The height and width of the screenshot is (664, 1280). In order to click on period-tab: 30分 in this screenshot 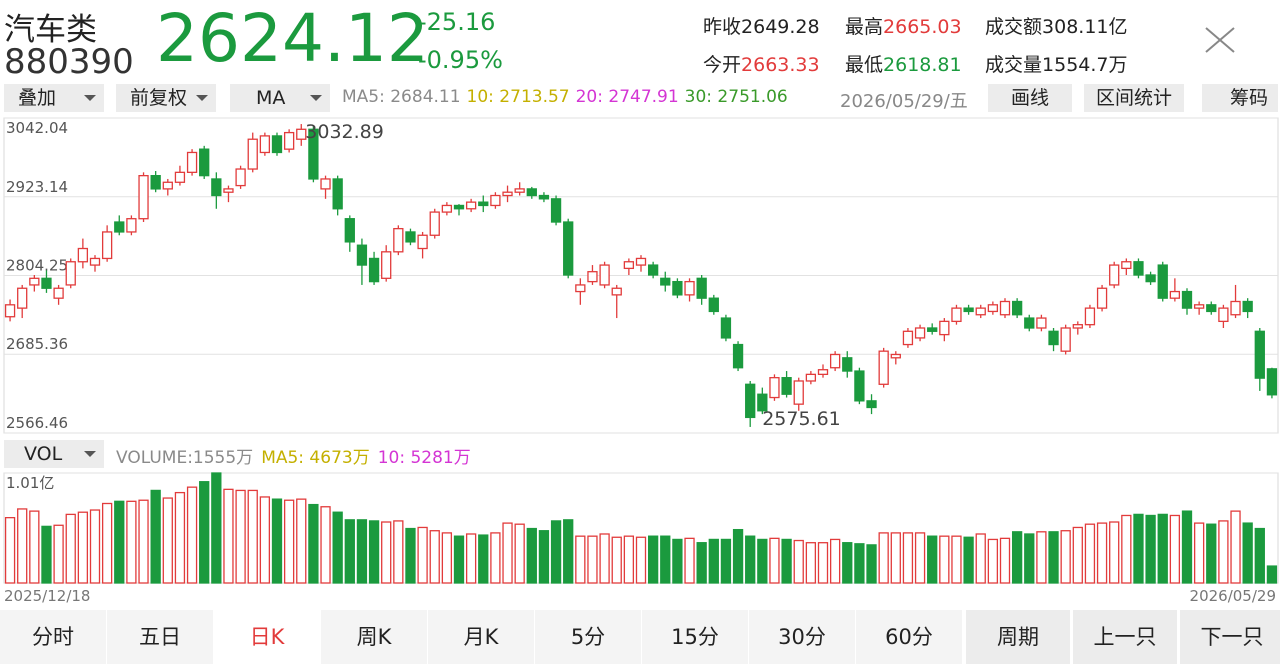, I will do `click(802, 637)`.